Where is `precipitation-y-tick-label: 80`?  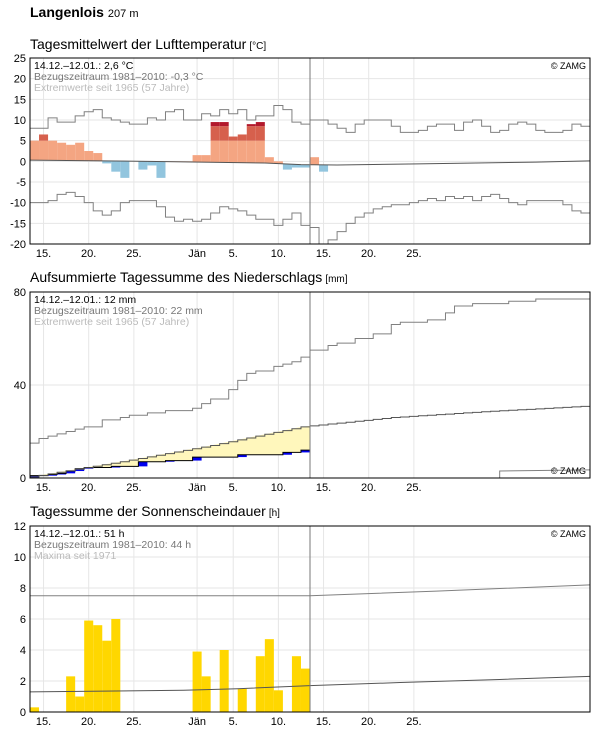
precipitation-y-tick-label: 80 is located at coordinates (20, 293).